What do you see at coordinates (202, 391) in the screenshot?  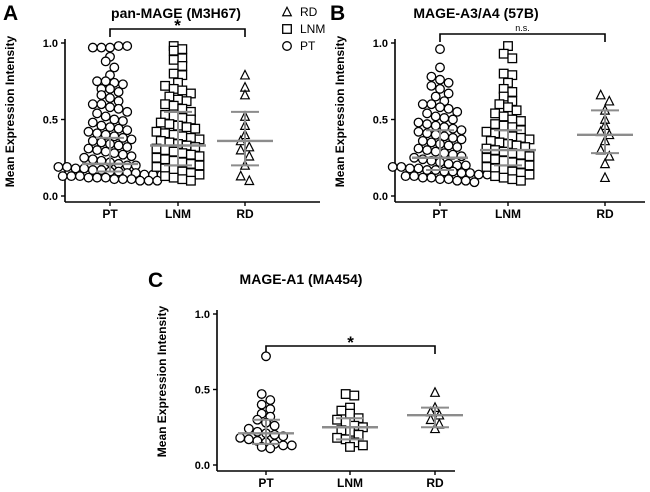 I see `y-tick-label: 0.5` at bounding box center [202, 391].